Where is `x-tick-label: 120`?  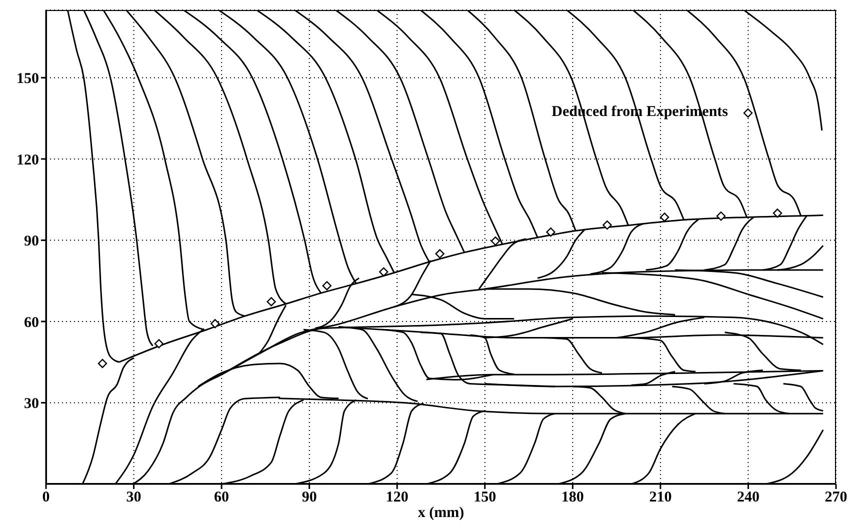
x-tick-label: 120 is located at coordinates (397, 498).